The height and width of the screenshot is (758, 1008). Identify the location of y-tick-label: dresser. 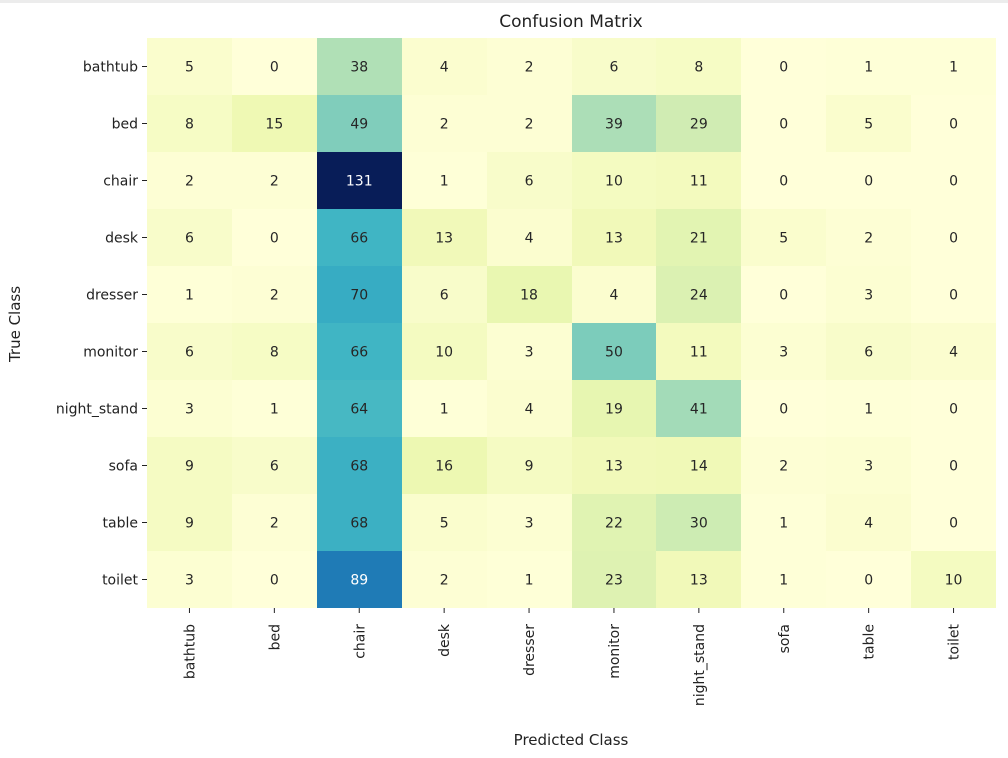
(112, 296).